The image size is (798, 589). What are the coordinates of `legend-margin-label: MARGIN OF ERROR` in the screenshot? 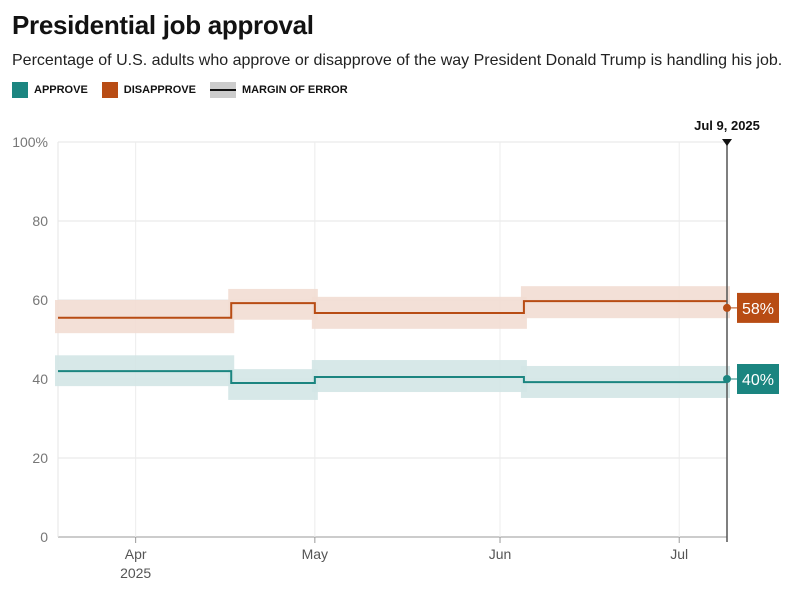 It's located at (294, 90).